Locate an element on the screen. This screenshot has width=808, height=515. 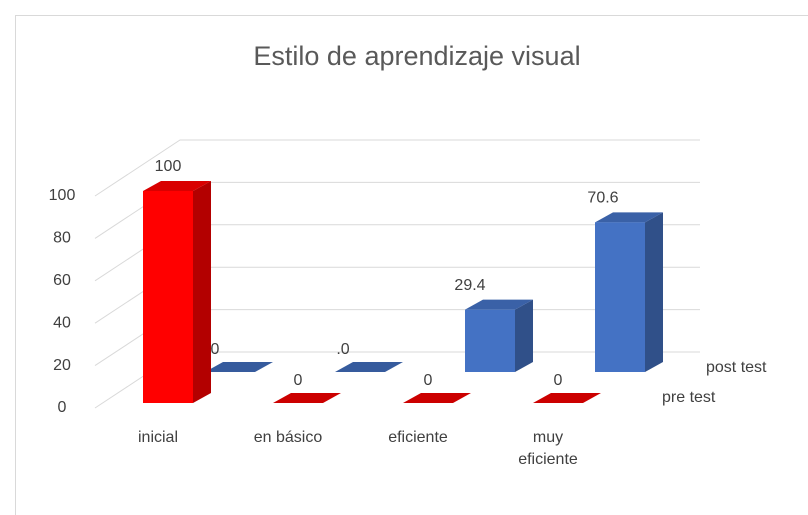
y-tick-label: 40 is located at coordinates (62, 322).